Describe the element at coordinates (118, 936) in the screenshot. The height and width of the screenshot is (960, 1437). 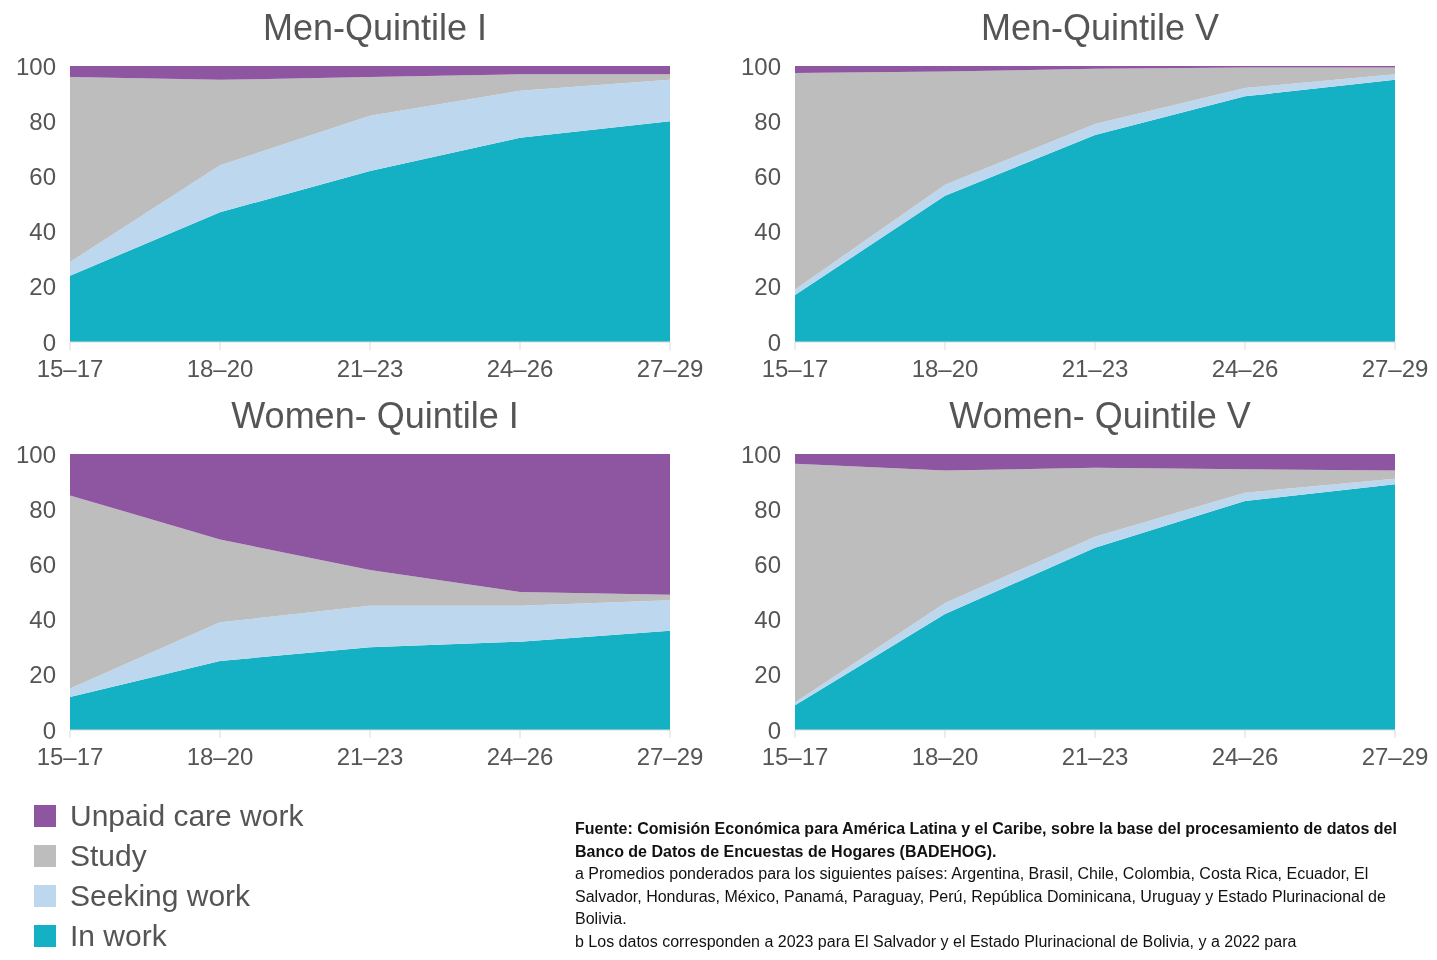
I see `legend-label: In work` at that location.